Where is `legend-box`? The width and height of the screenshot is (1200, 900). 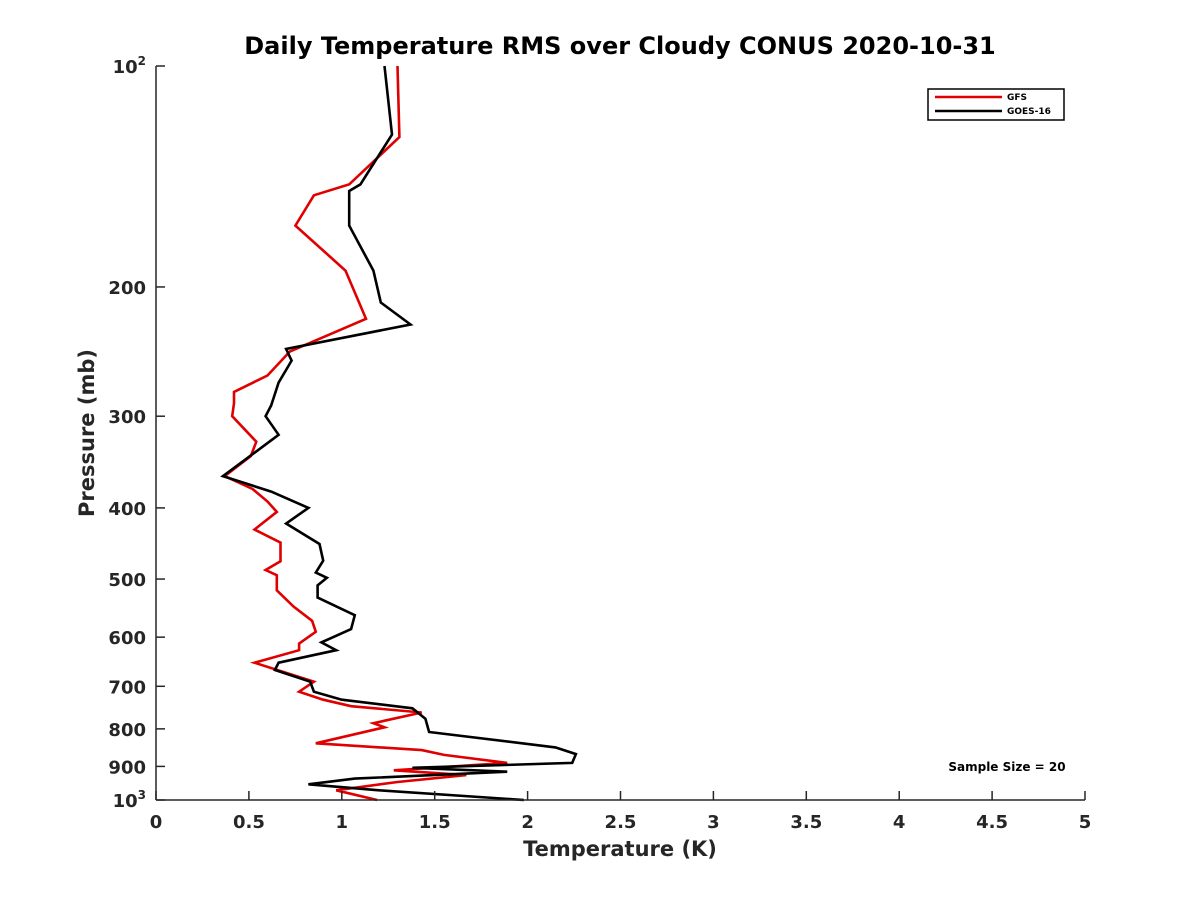 legend-box is located at coordinates (996, 104).